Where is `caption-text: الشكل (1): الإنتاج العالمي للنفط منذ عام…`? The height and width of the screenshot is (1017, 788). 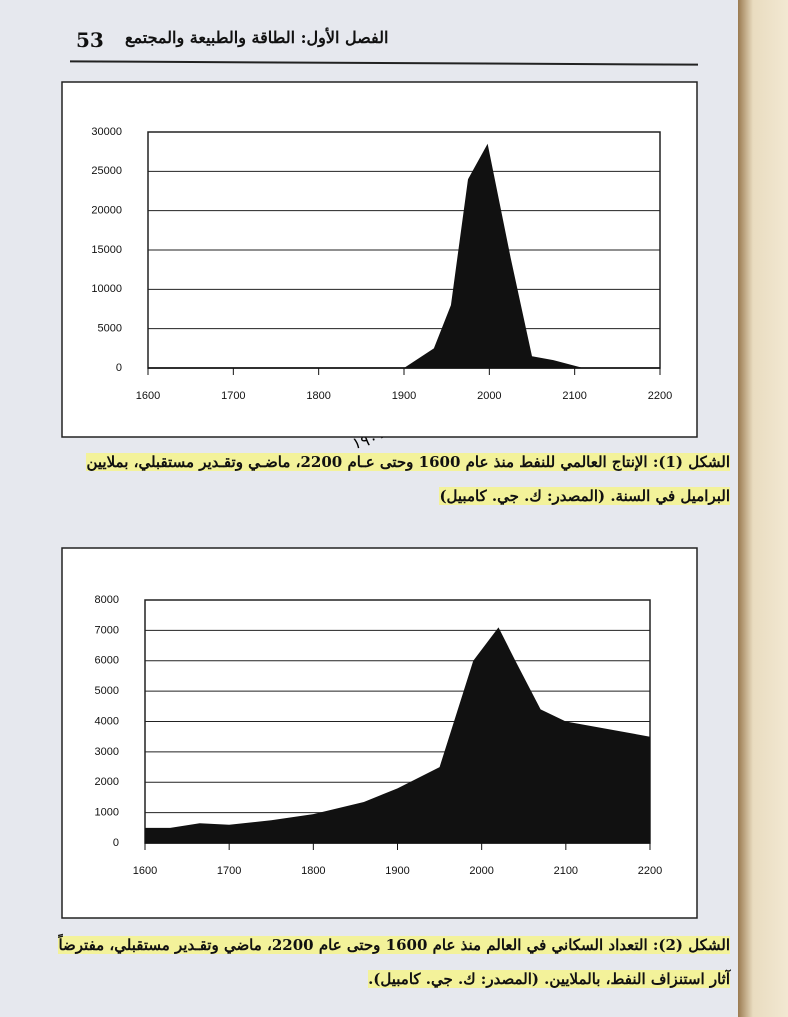
caption-text: الشكل (1): الإنتاج العالمي للنفط منذ عام… is located at coordinates (408, 479).